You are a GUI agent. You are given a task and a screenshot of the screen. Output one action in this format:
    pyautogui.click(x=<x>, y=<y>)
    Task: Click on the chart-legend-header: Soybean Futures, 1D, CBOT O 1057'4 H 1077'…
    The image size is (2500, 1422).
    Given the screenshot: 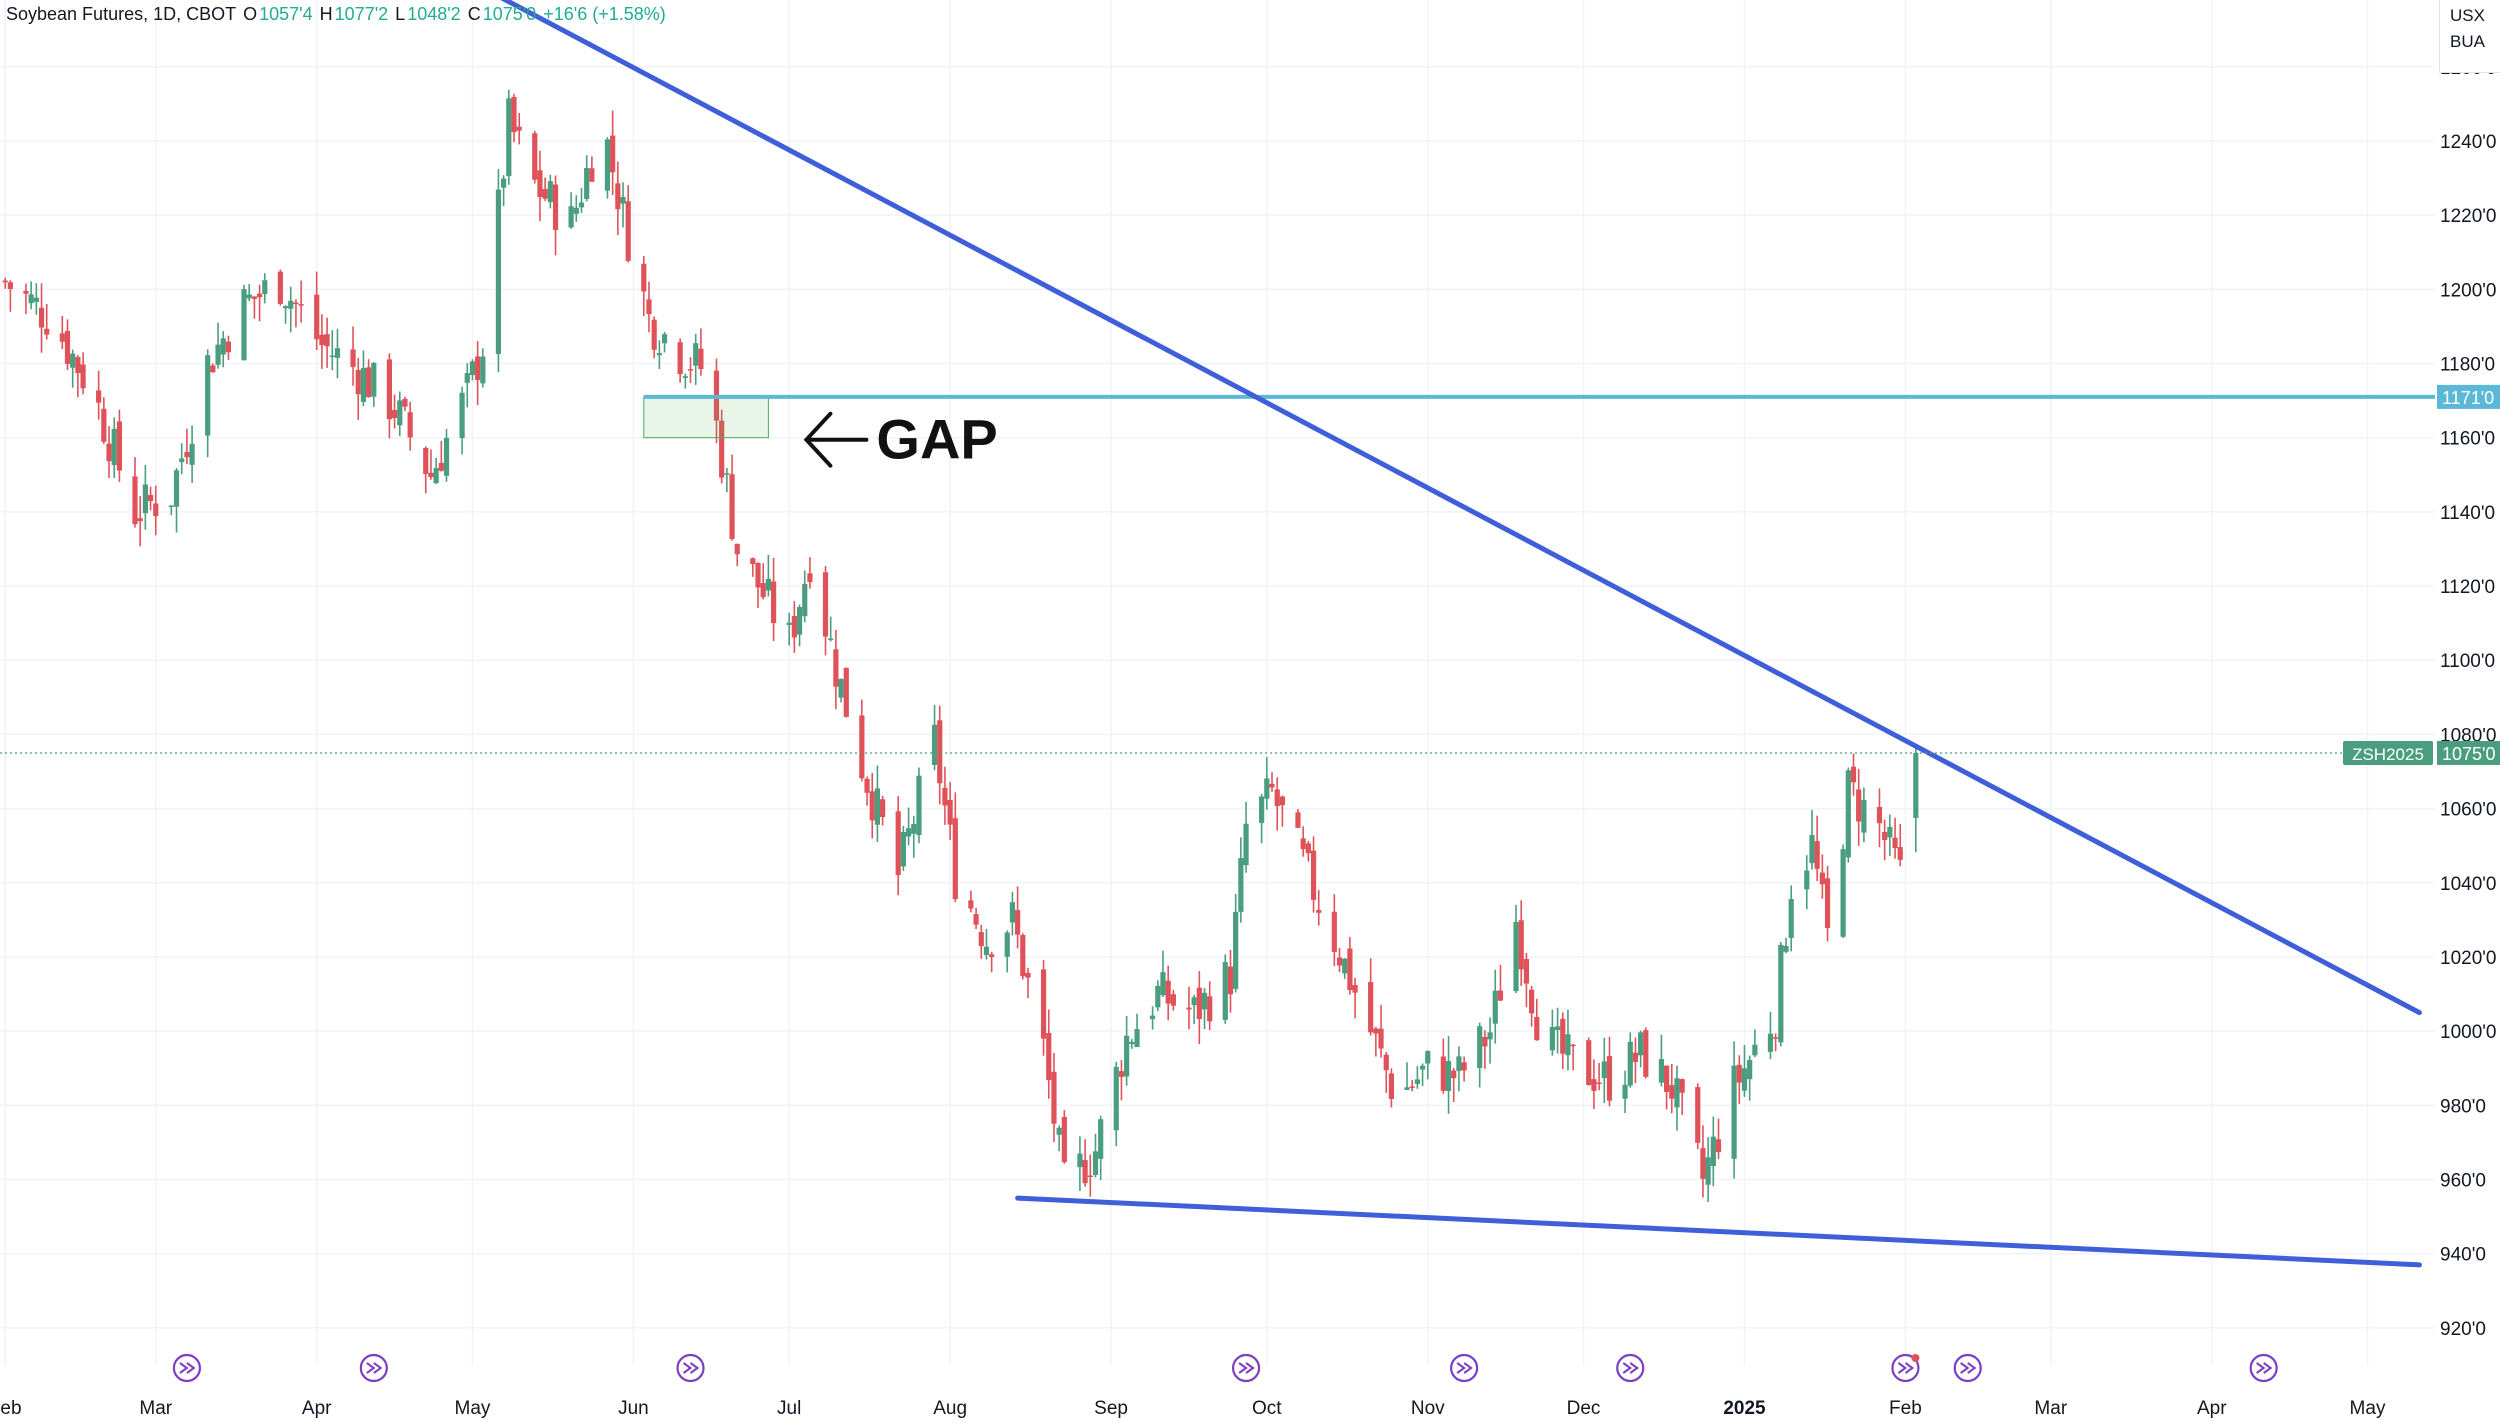 What is the action you would take?
    pyautogui.click(x=337, y=14)
    